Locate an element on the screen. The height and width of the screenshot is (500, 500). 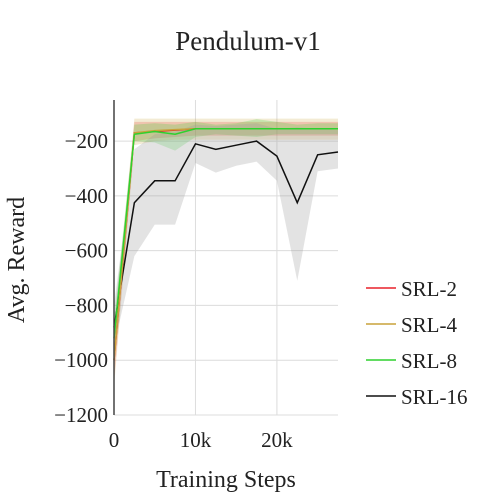
x-tick-label: 0 is located at coordinates (114, 440).